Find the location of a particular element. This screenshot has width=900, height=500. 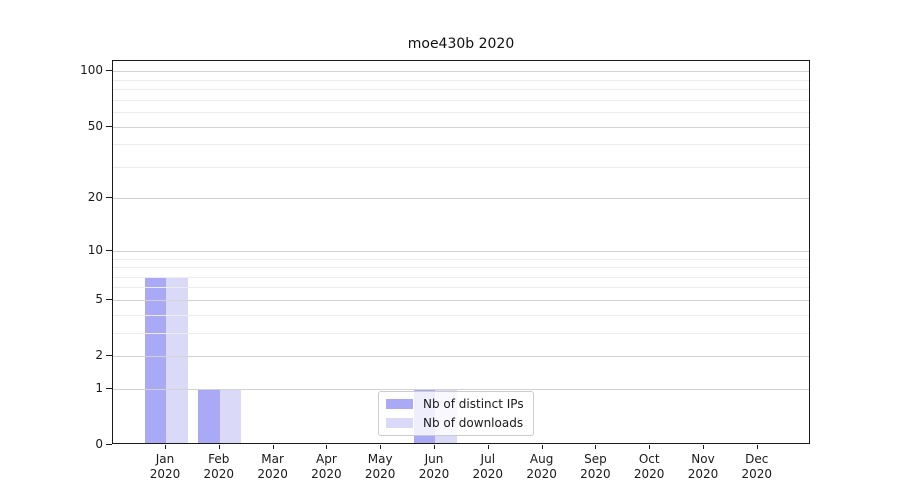

chart-title: moe430b 2020 is located at coordinates (461, 44).